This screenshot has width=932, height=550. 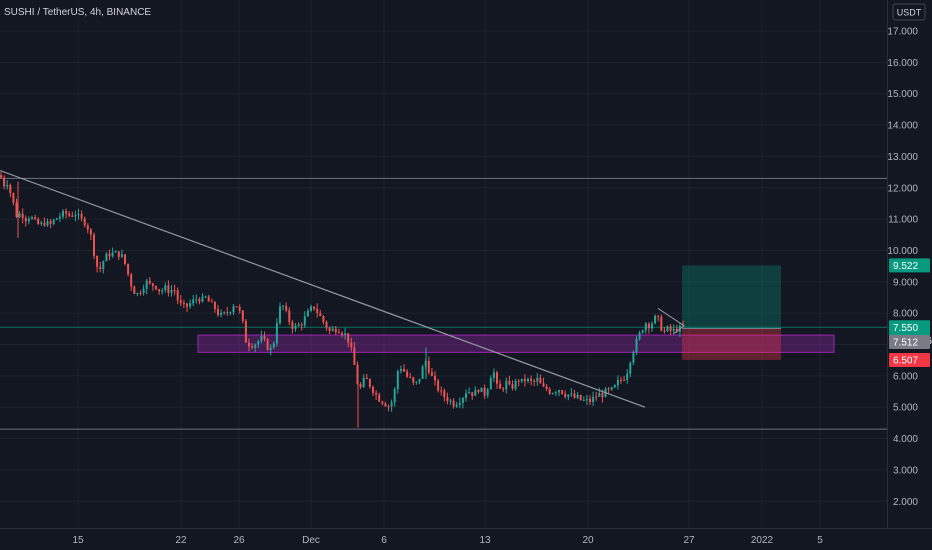 I want to click on pennant-drawing, so click(x=671, y=321).